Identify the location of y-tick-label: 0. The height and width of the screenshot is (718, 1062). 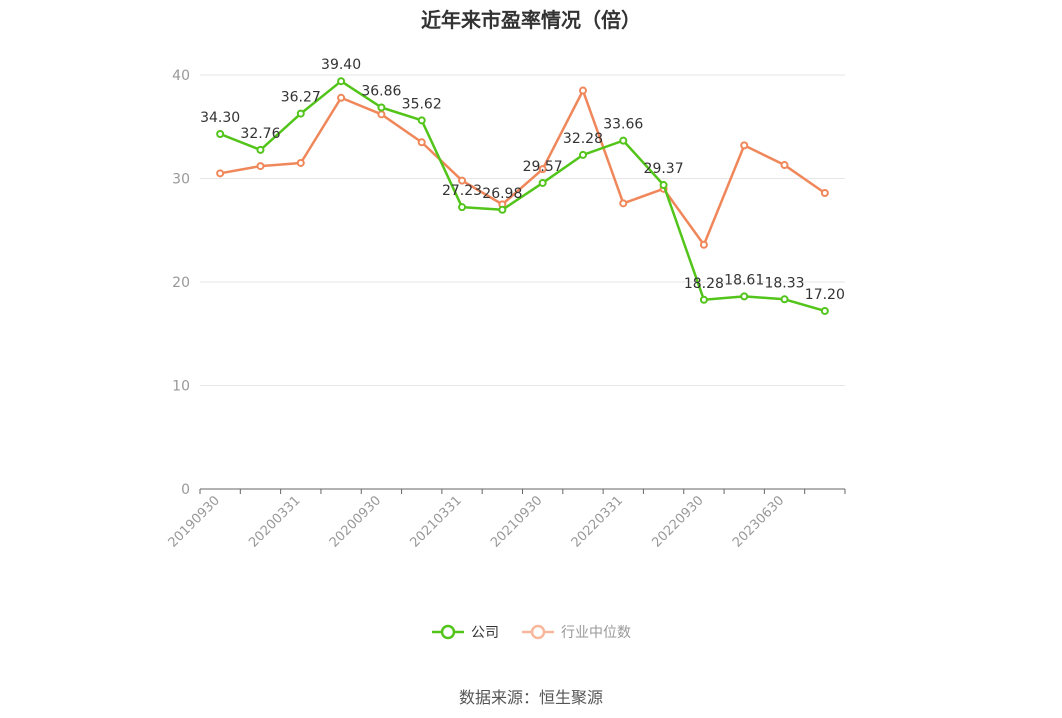
(185, 490).